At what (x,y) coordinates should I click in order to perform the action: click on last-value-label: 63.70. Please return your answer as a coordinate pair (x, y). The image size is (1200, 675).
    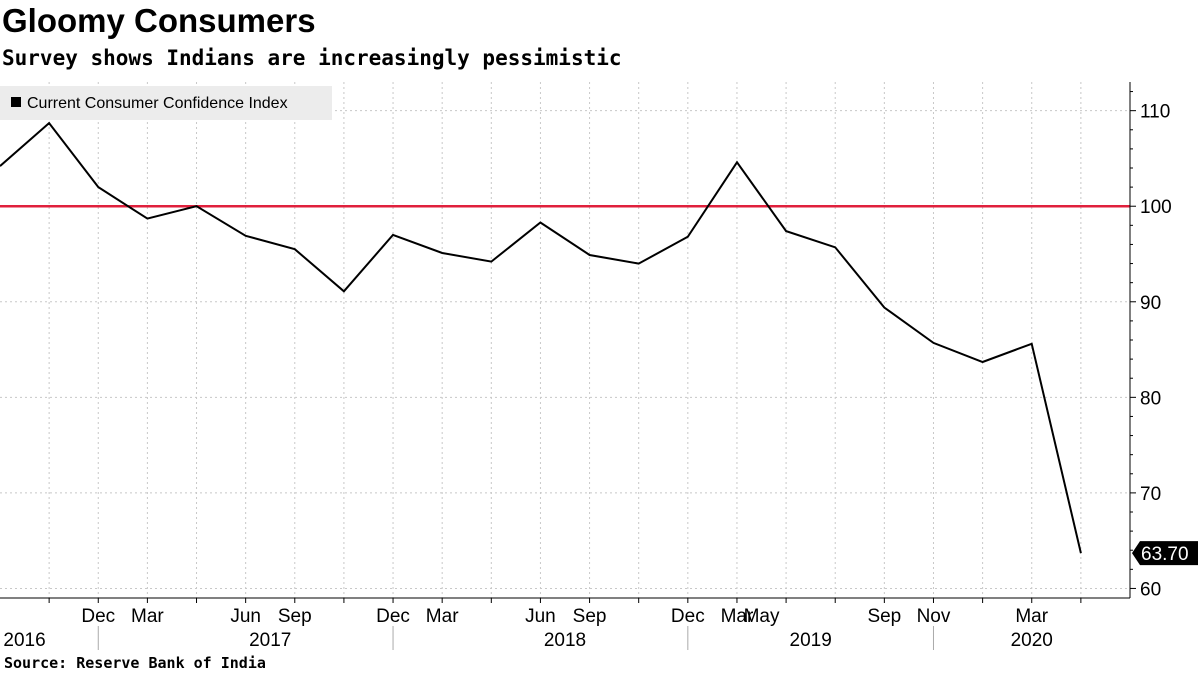
    Looking at the image, I should click on (1165, 553).